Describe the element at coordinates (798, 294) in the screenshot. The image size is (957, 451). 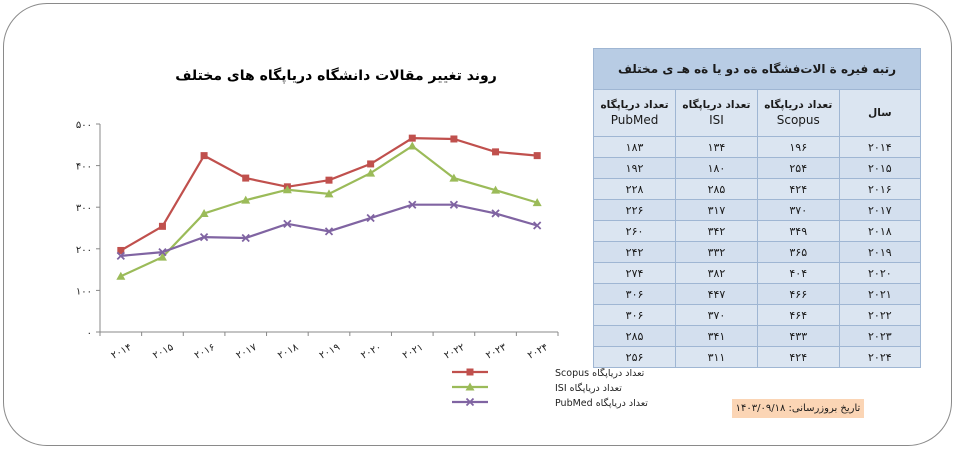
I see `table-cell: ۴۶۶` at that location.